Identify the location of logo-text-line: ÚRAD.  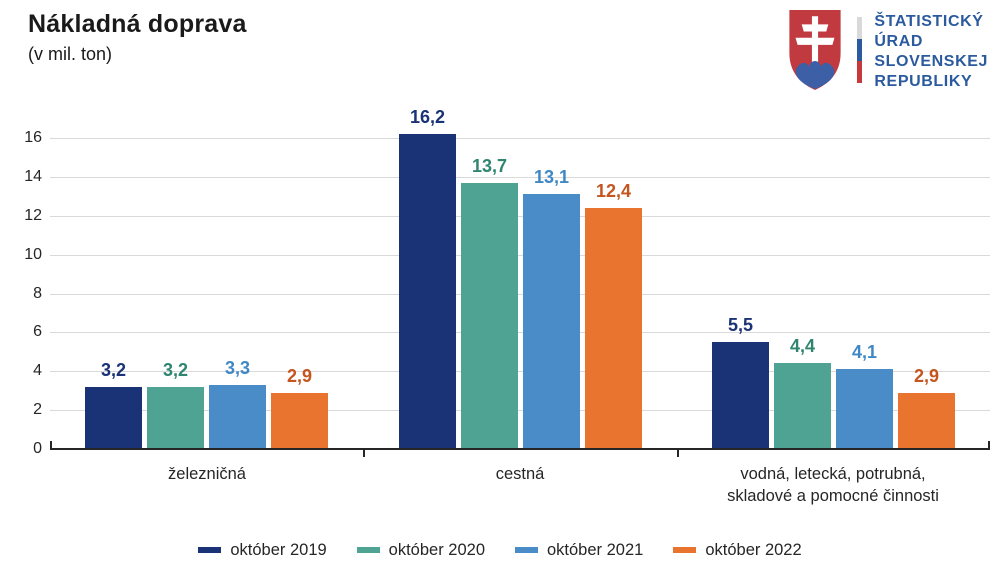
(899, 41).